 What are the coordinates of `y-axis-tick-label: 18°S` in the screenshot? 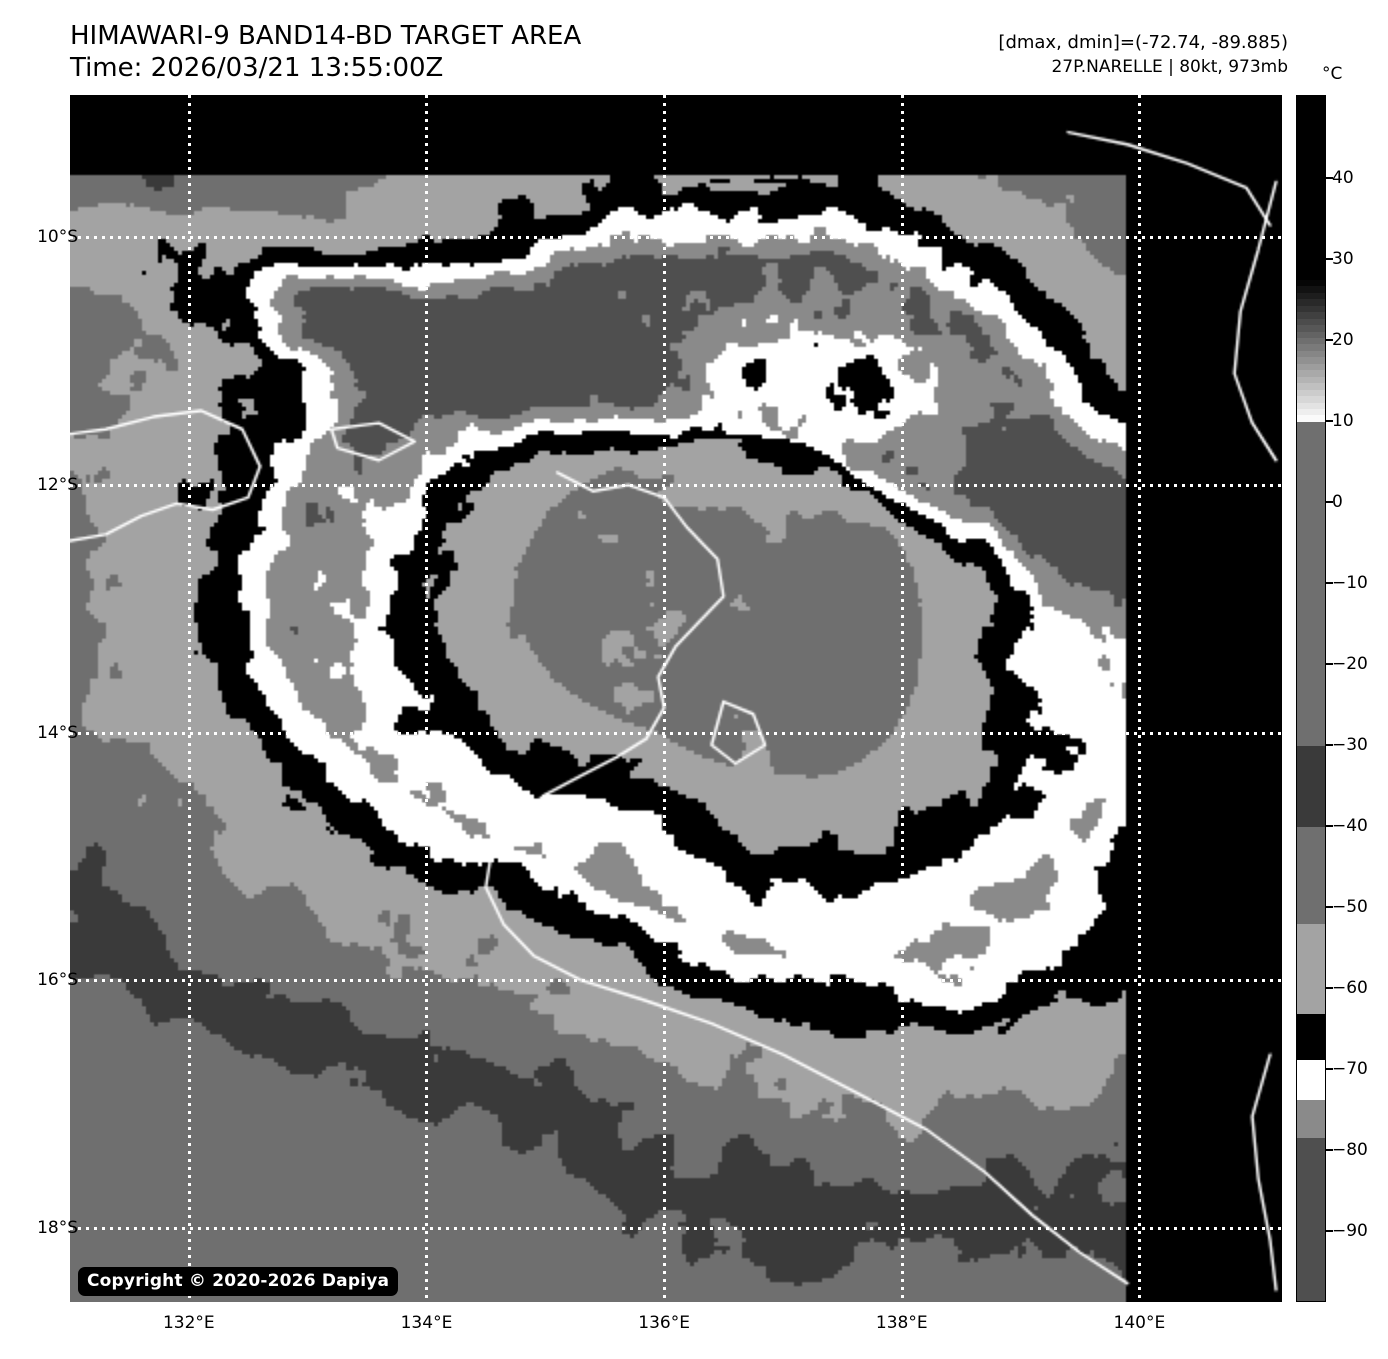 It's located at (57, 1227).